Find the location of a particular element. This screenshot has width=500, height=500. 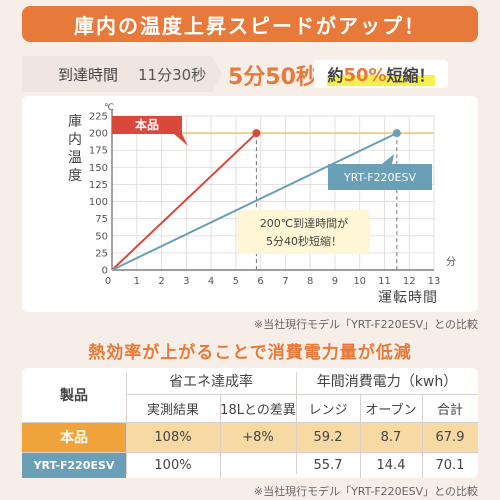

y-tick-label: 225 is located at coordinates (98, 117).